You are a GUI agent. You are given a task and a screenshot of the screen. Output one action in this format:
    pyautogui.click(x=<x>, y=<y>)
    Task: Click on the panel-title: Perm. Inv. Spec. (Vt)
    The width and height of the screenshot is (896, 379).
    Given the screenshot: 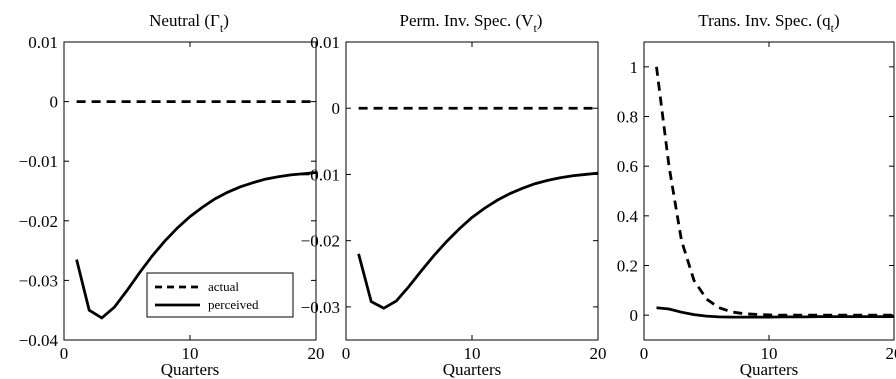 What is the action you would take?
    pyautogui.click(x=471, y=23)
    